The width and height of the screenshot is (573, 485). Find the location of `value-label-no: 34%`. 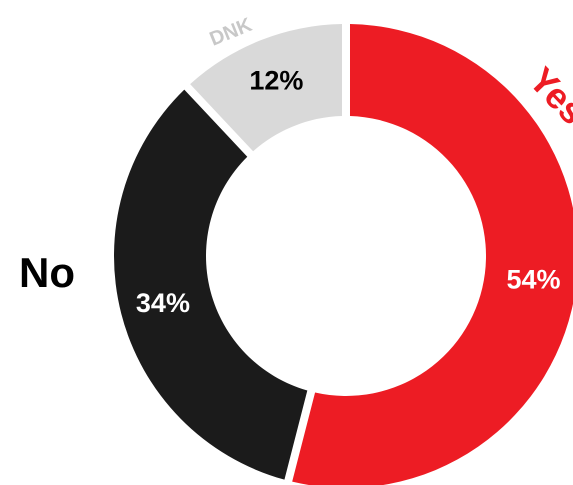

value-label-no: 34% is located at coordinates (163, 303).